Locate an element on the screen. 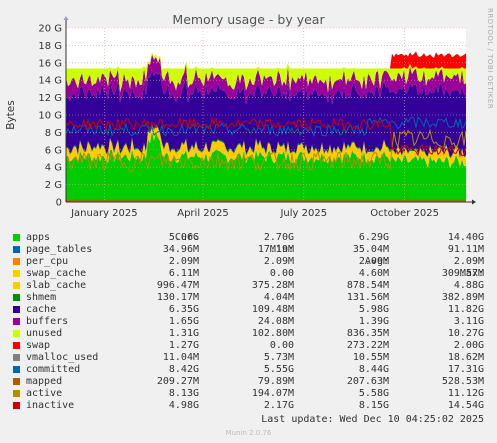  legend-min: 2.17G is located at coordinates (278, 405).